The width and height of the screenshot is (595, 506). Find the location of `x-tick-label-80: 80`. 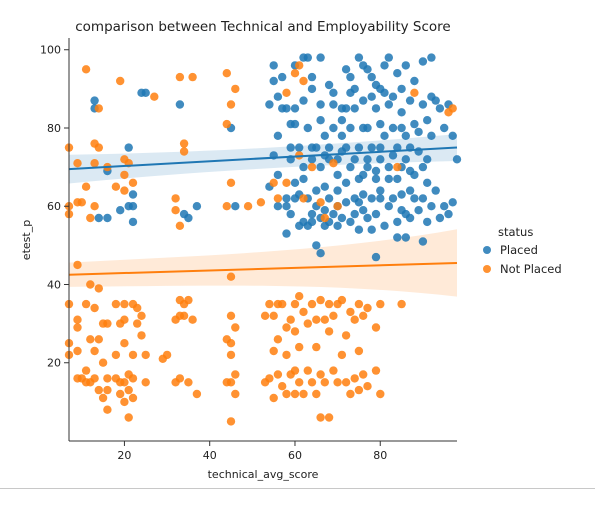

x-tick-label-80: 80 is located at coordinates (380, 455).